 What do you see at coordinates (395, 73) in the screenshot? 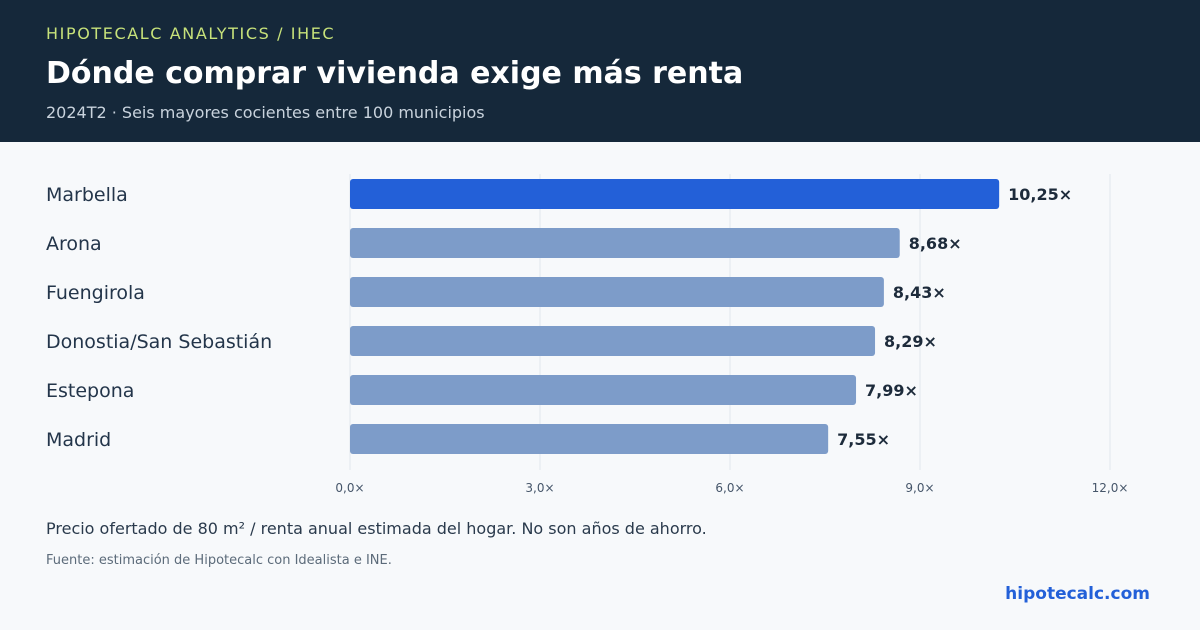
I see `chart-title: Dónde comprar vivienda exige más renta` at bounding box center [395, 73].